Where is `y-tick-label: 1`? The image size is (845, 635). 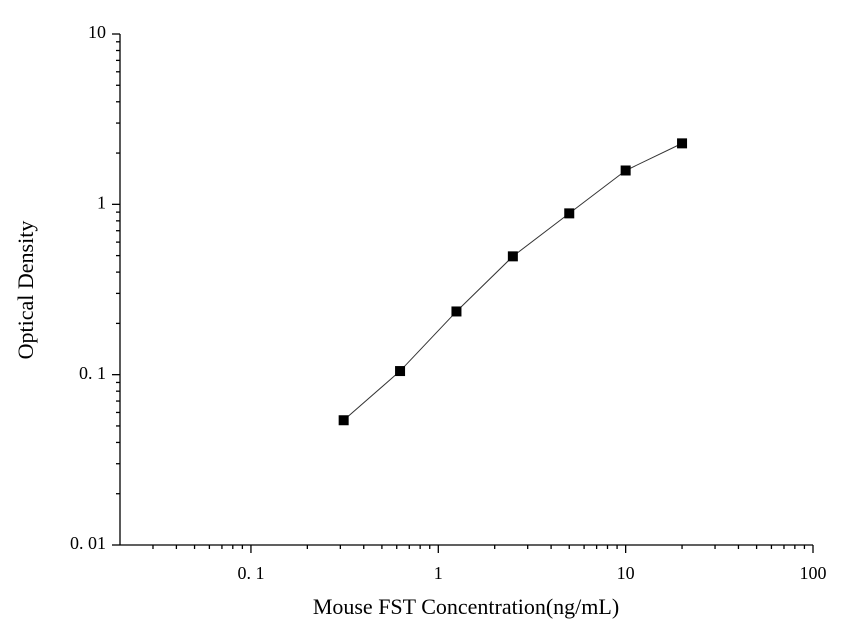 y-tick-label: 1 is located at coordinates (101, 202).